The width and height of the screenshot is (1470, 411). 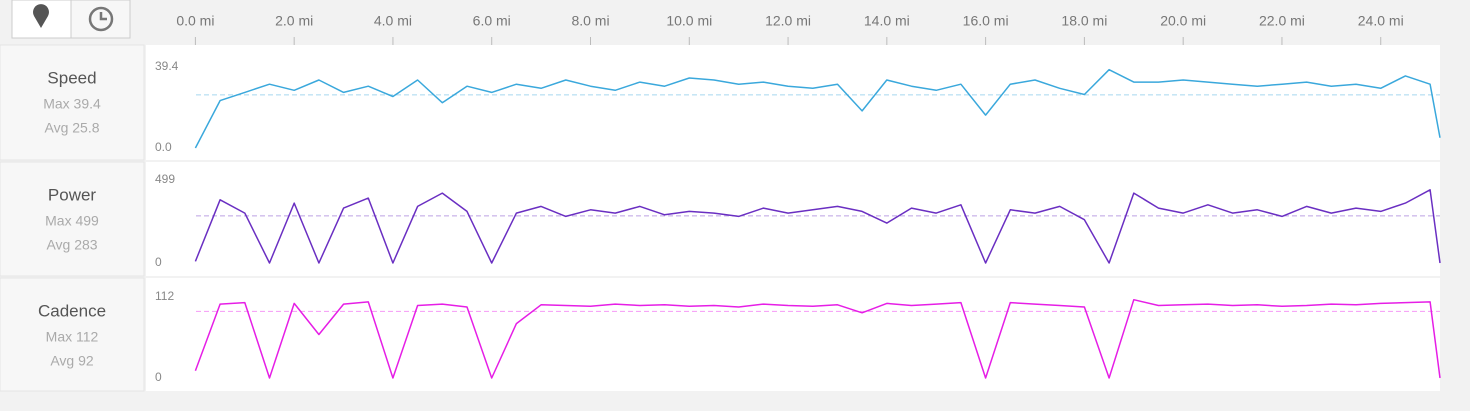 What do you see at coordinates (103, 16) in the screenshot?
I see `clock-hands` at bounding box center [103, 16].